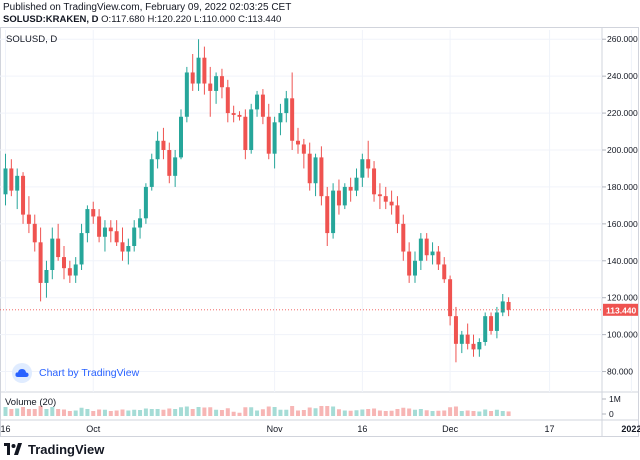  I want to click on footer-brand: TradingView, so click(320, 449).